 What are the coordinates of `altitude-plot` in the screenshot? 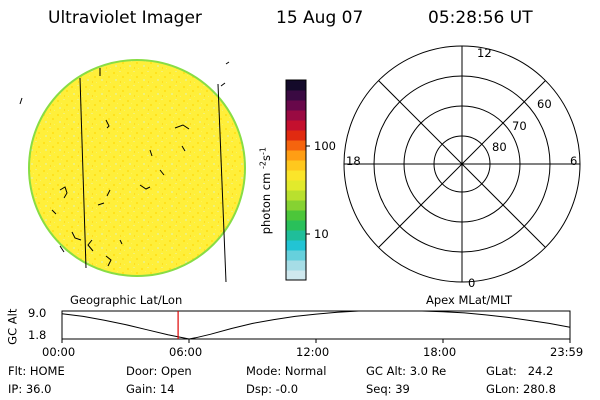 It's located at (316, 326).